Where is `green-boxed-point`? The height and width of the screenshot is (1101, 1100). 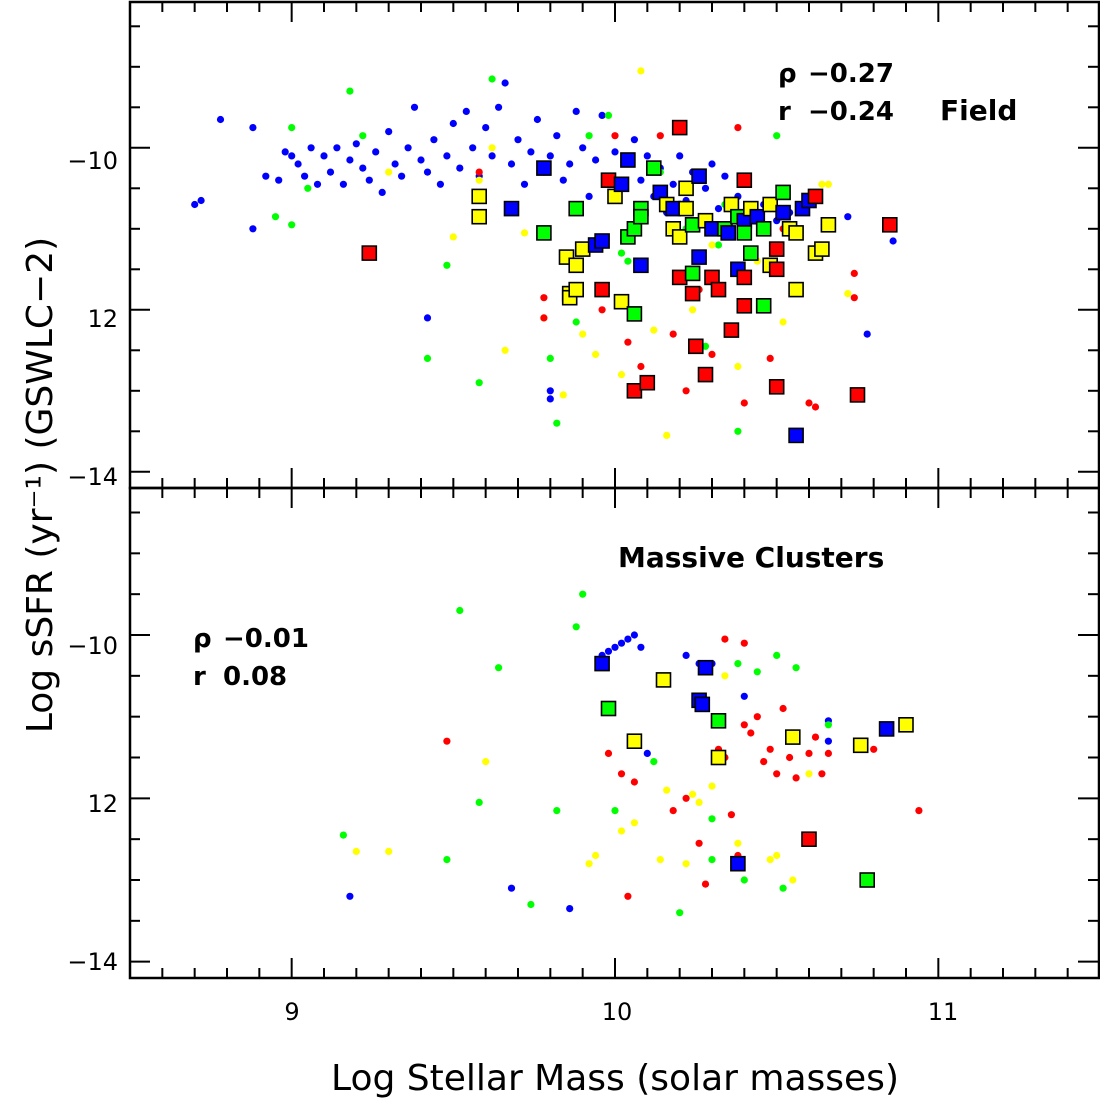
green-boxed-point is located at coordinates (718, 720).